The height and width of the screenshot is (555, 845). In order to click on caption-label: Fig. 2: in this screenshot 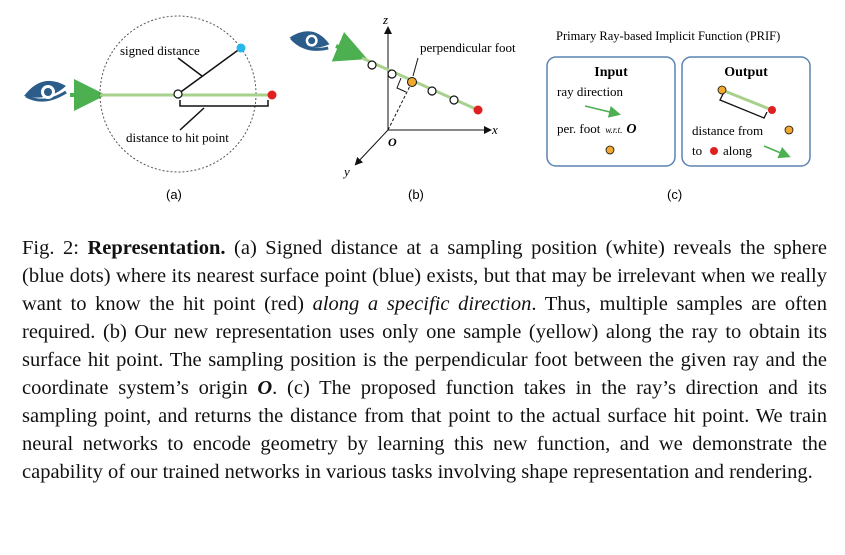, I will do `click(50, 248)`.